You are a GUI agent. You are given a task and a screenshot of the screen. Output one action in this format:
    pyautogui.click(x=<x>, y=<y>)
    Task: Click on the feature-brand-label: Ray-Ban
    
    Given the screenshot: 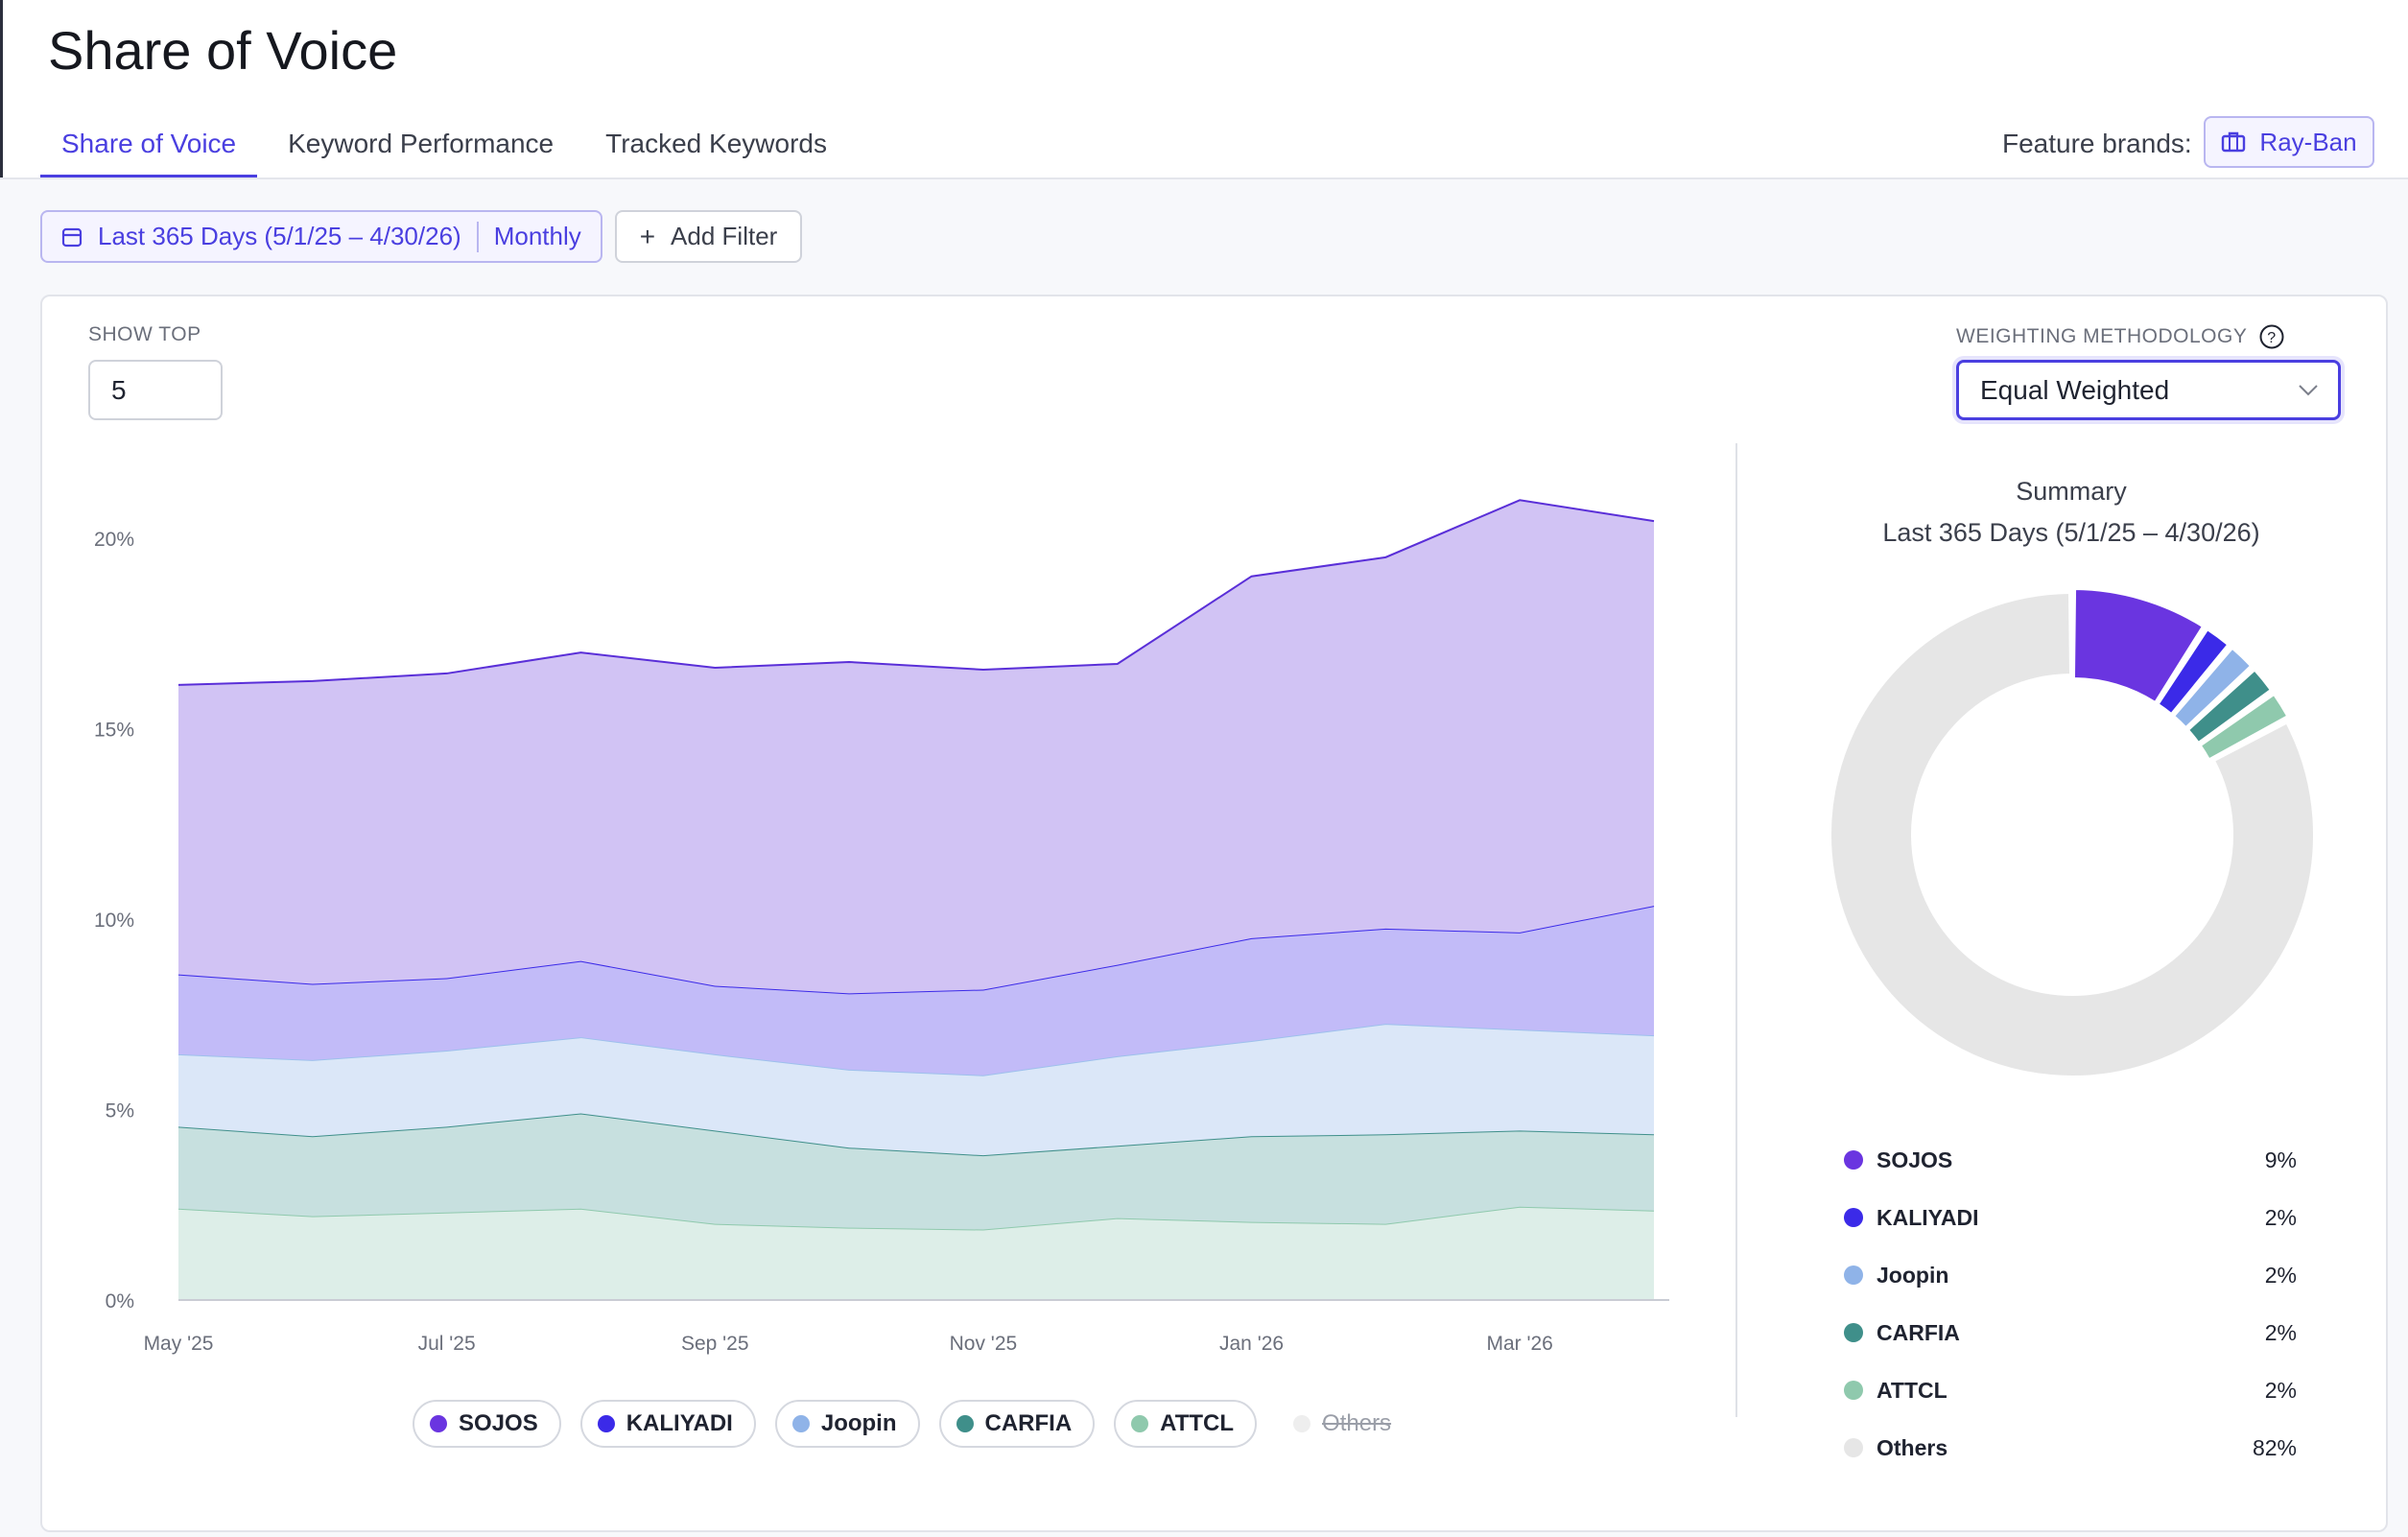 What is the action you would take?
    pyautogui.click(x=2308, y=142)
    